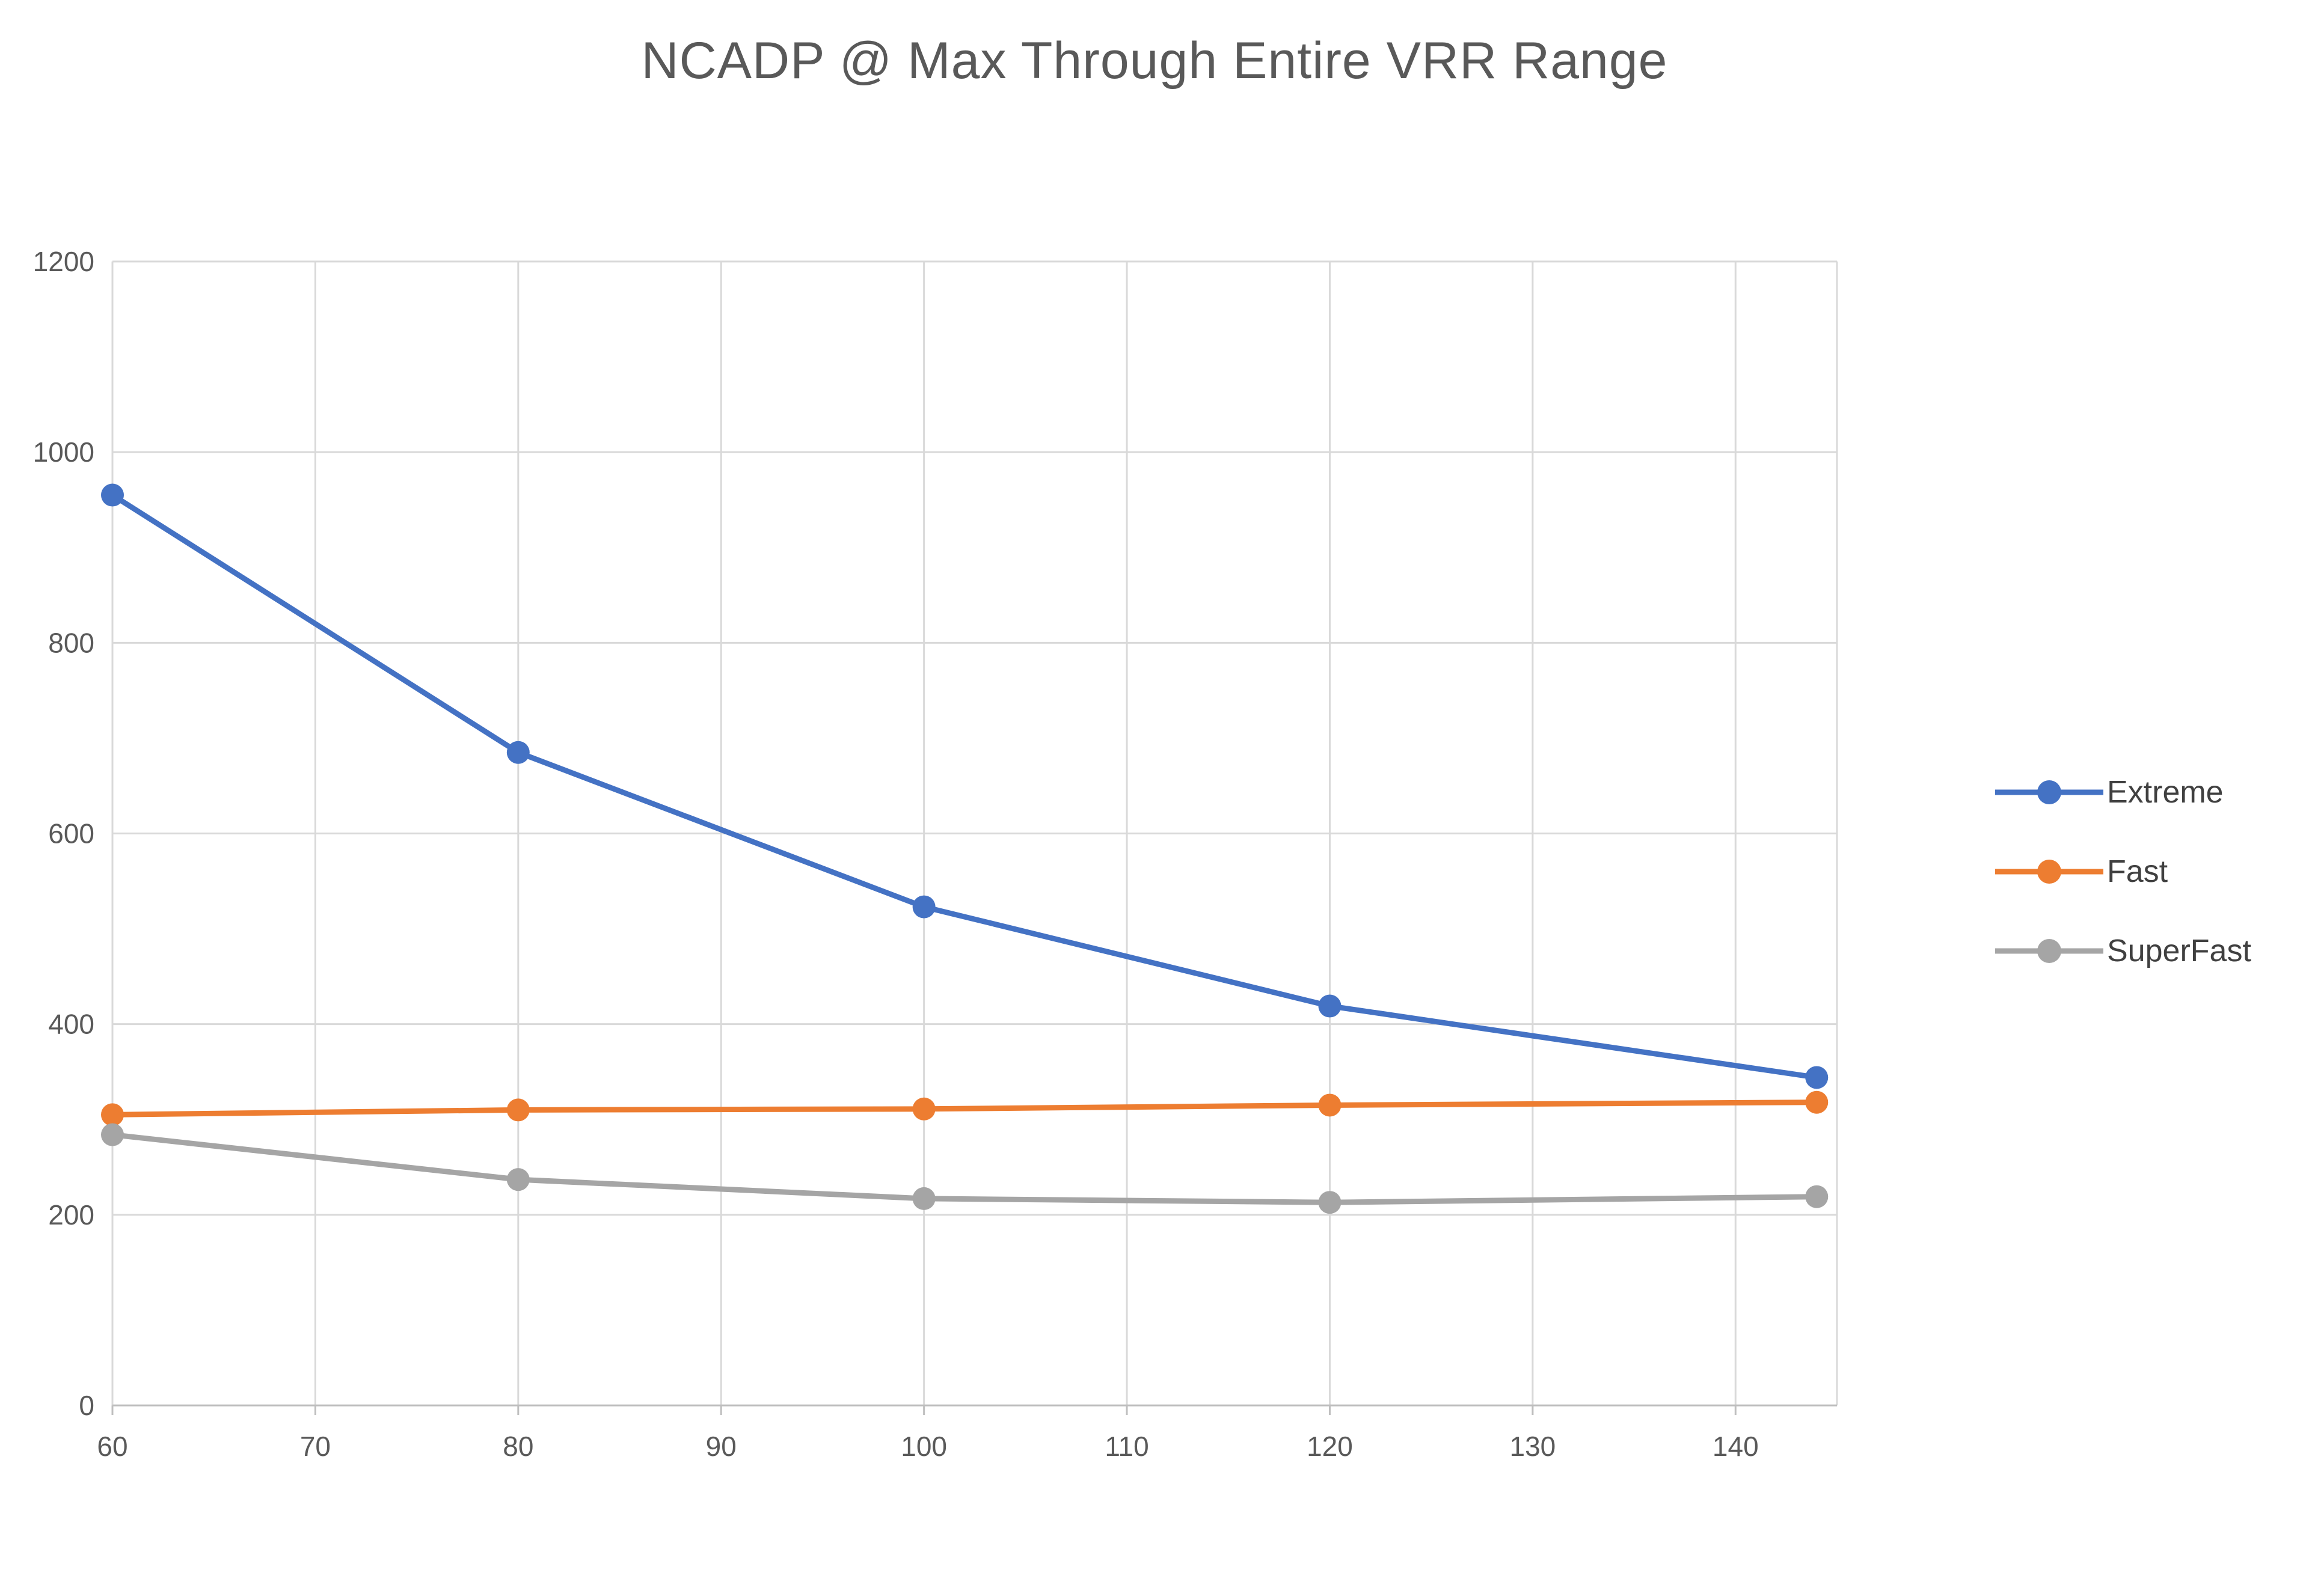  Describe the element at coordinates (112, 1446) in the screenshot. I see `x-tick-label: 60` at that location.